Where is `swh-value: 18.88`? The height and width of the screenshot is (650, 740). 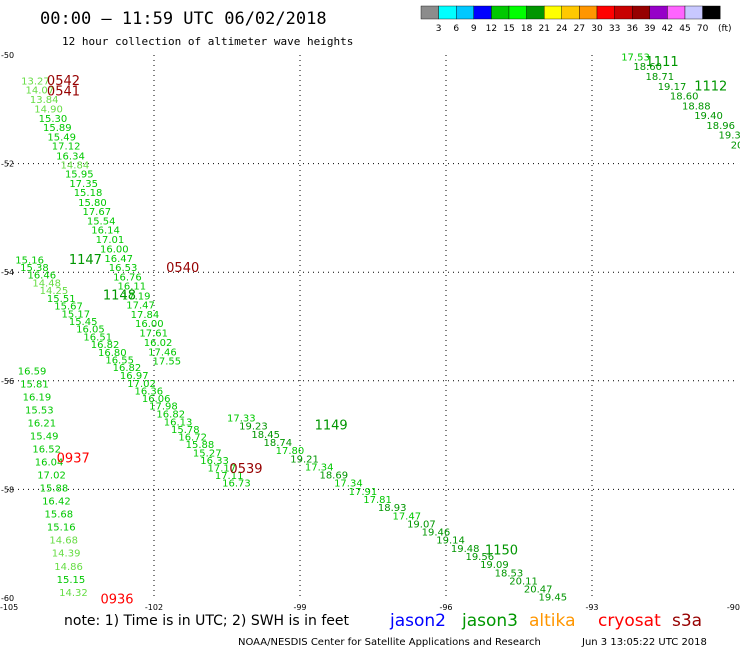
swh-value: 18.88 is located at coordinates (696, 106).